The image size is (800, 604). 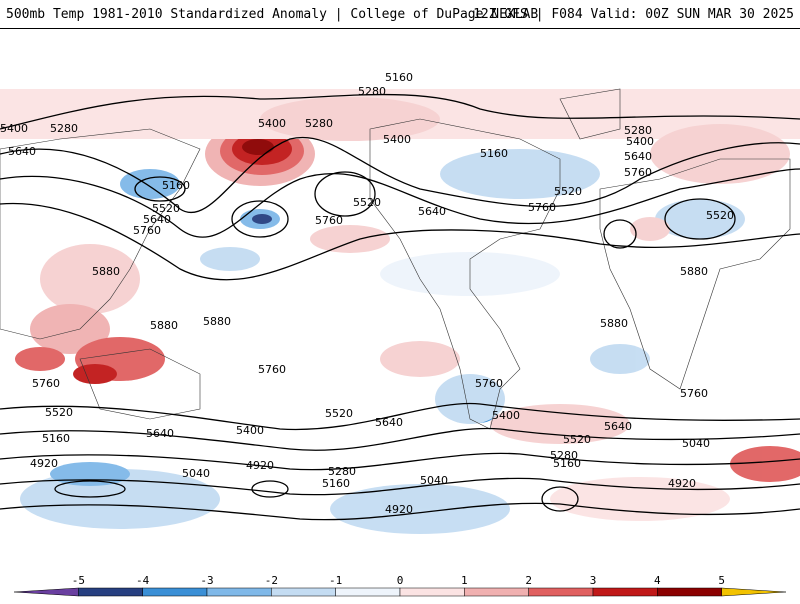 What do you see at coordinates (528, 580) in the screenshot?
I see `colorbar-tick-label: 2` at bounding box center [528, 580].